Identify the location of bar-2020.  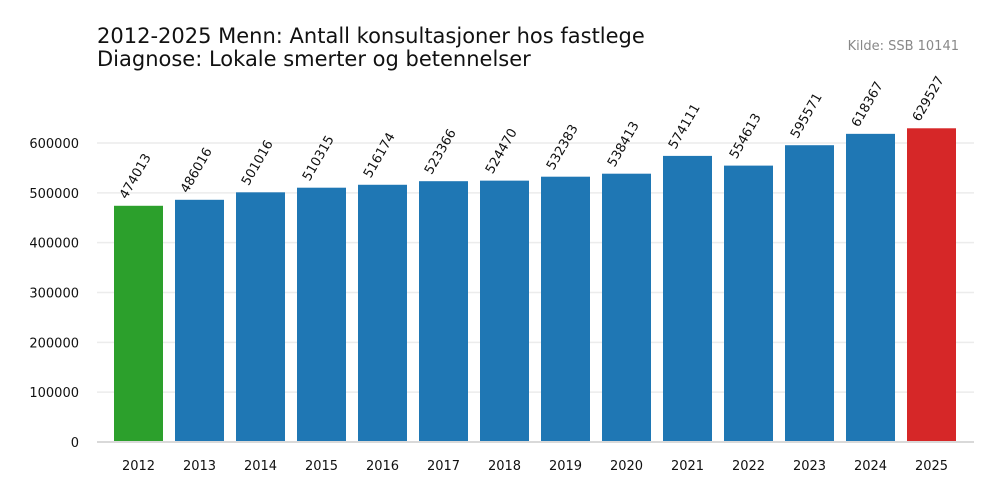
(626, 307).